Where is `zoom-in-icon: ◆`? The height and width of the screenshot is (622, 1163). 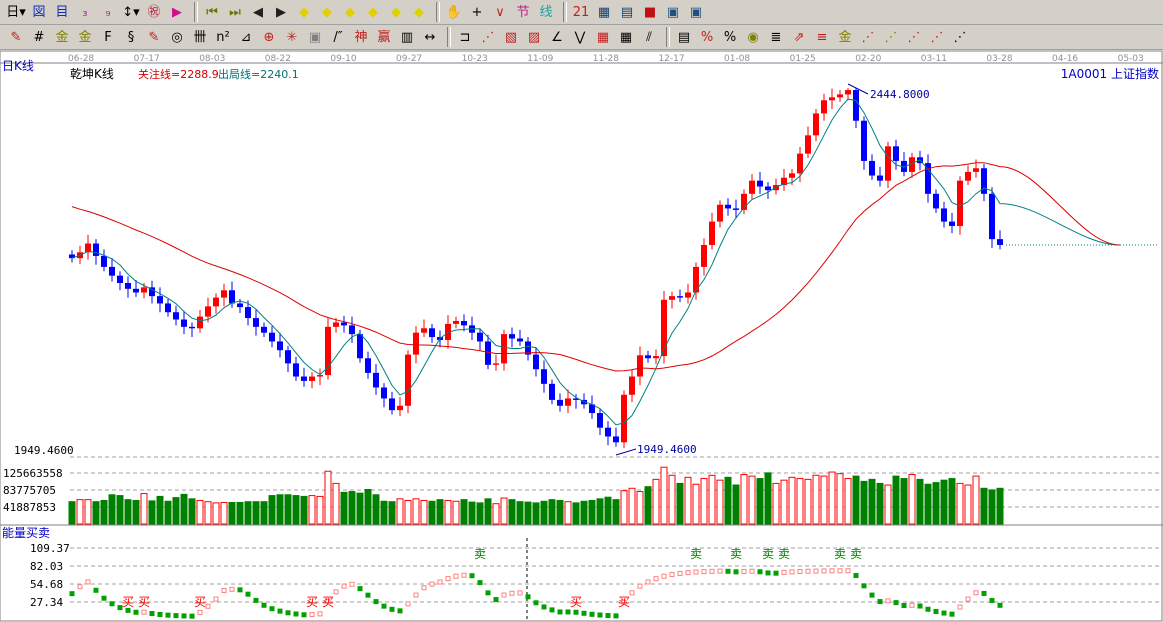 zoom-in-icon: ◆ is located at coordinates (350, 12).